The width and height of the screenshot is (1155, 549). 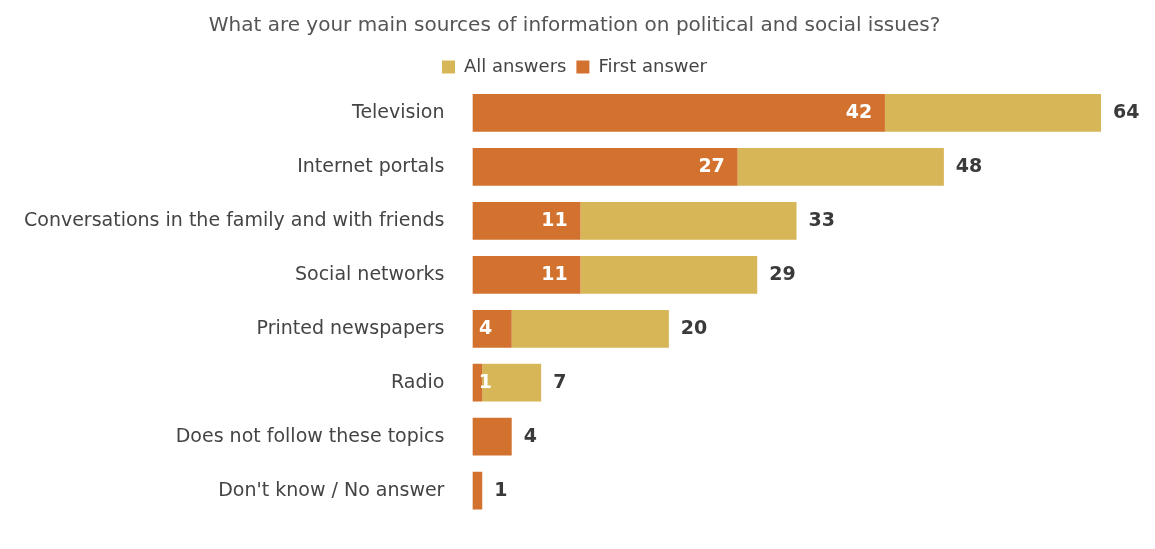 What do you see at coordinates (310, 434) in the screenshot?
I see `y-tick-label: Does not follow these topics` at bounding box center [310, 434].